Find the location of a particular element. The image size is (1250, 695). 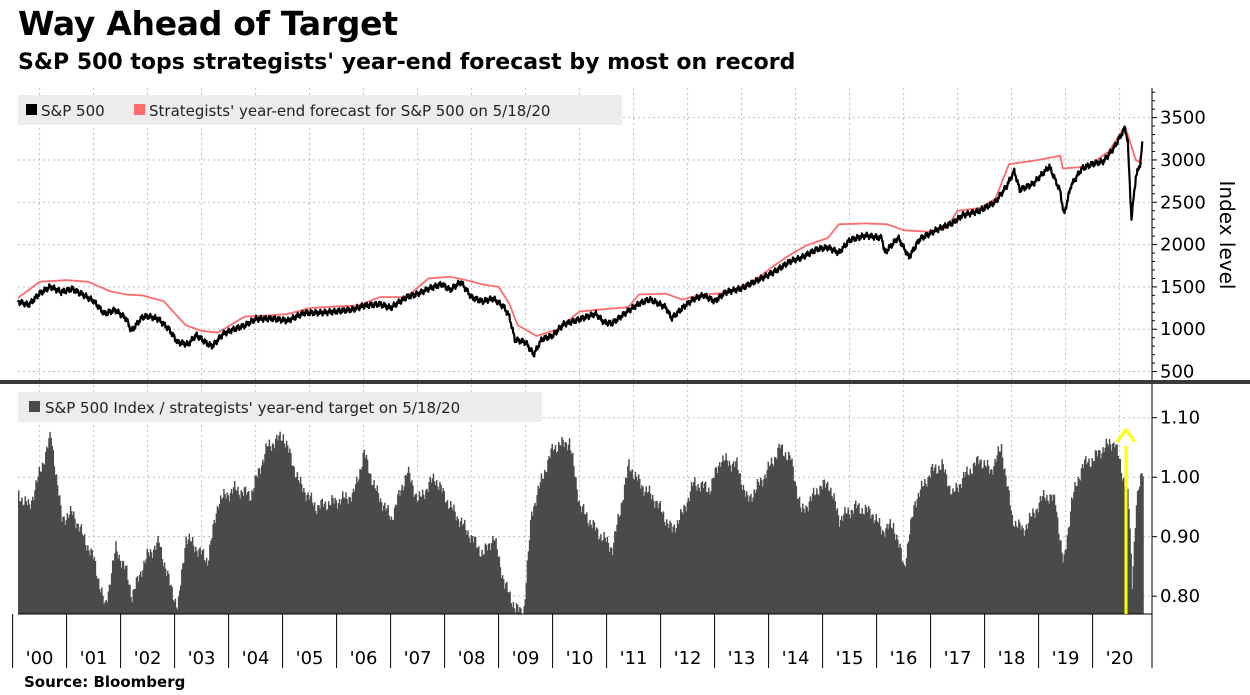

x-tick-label: '00 is located at coordinates (40, 658).